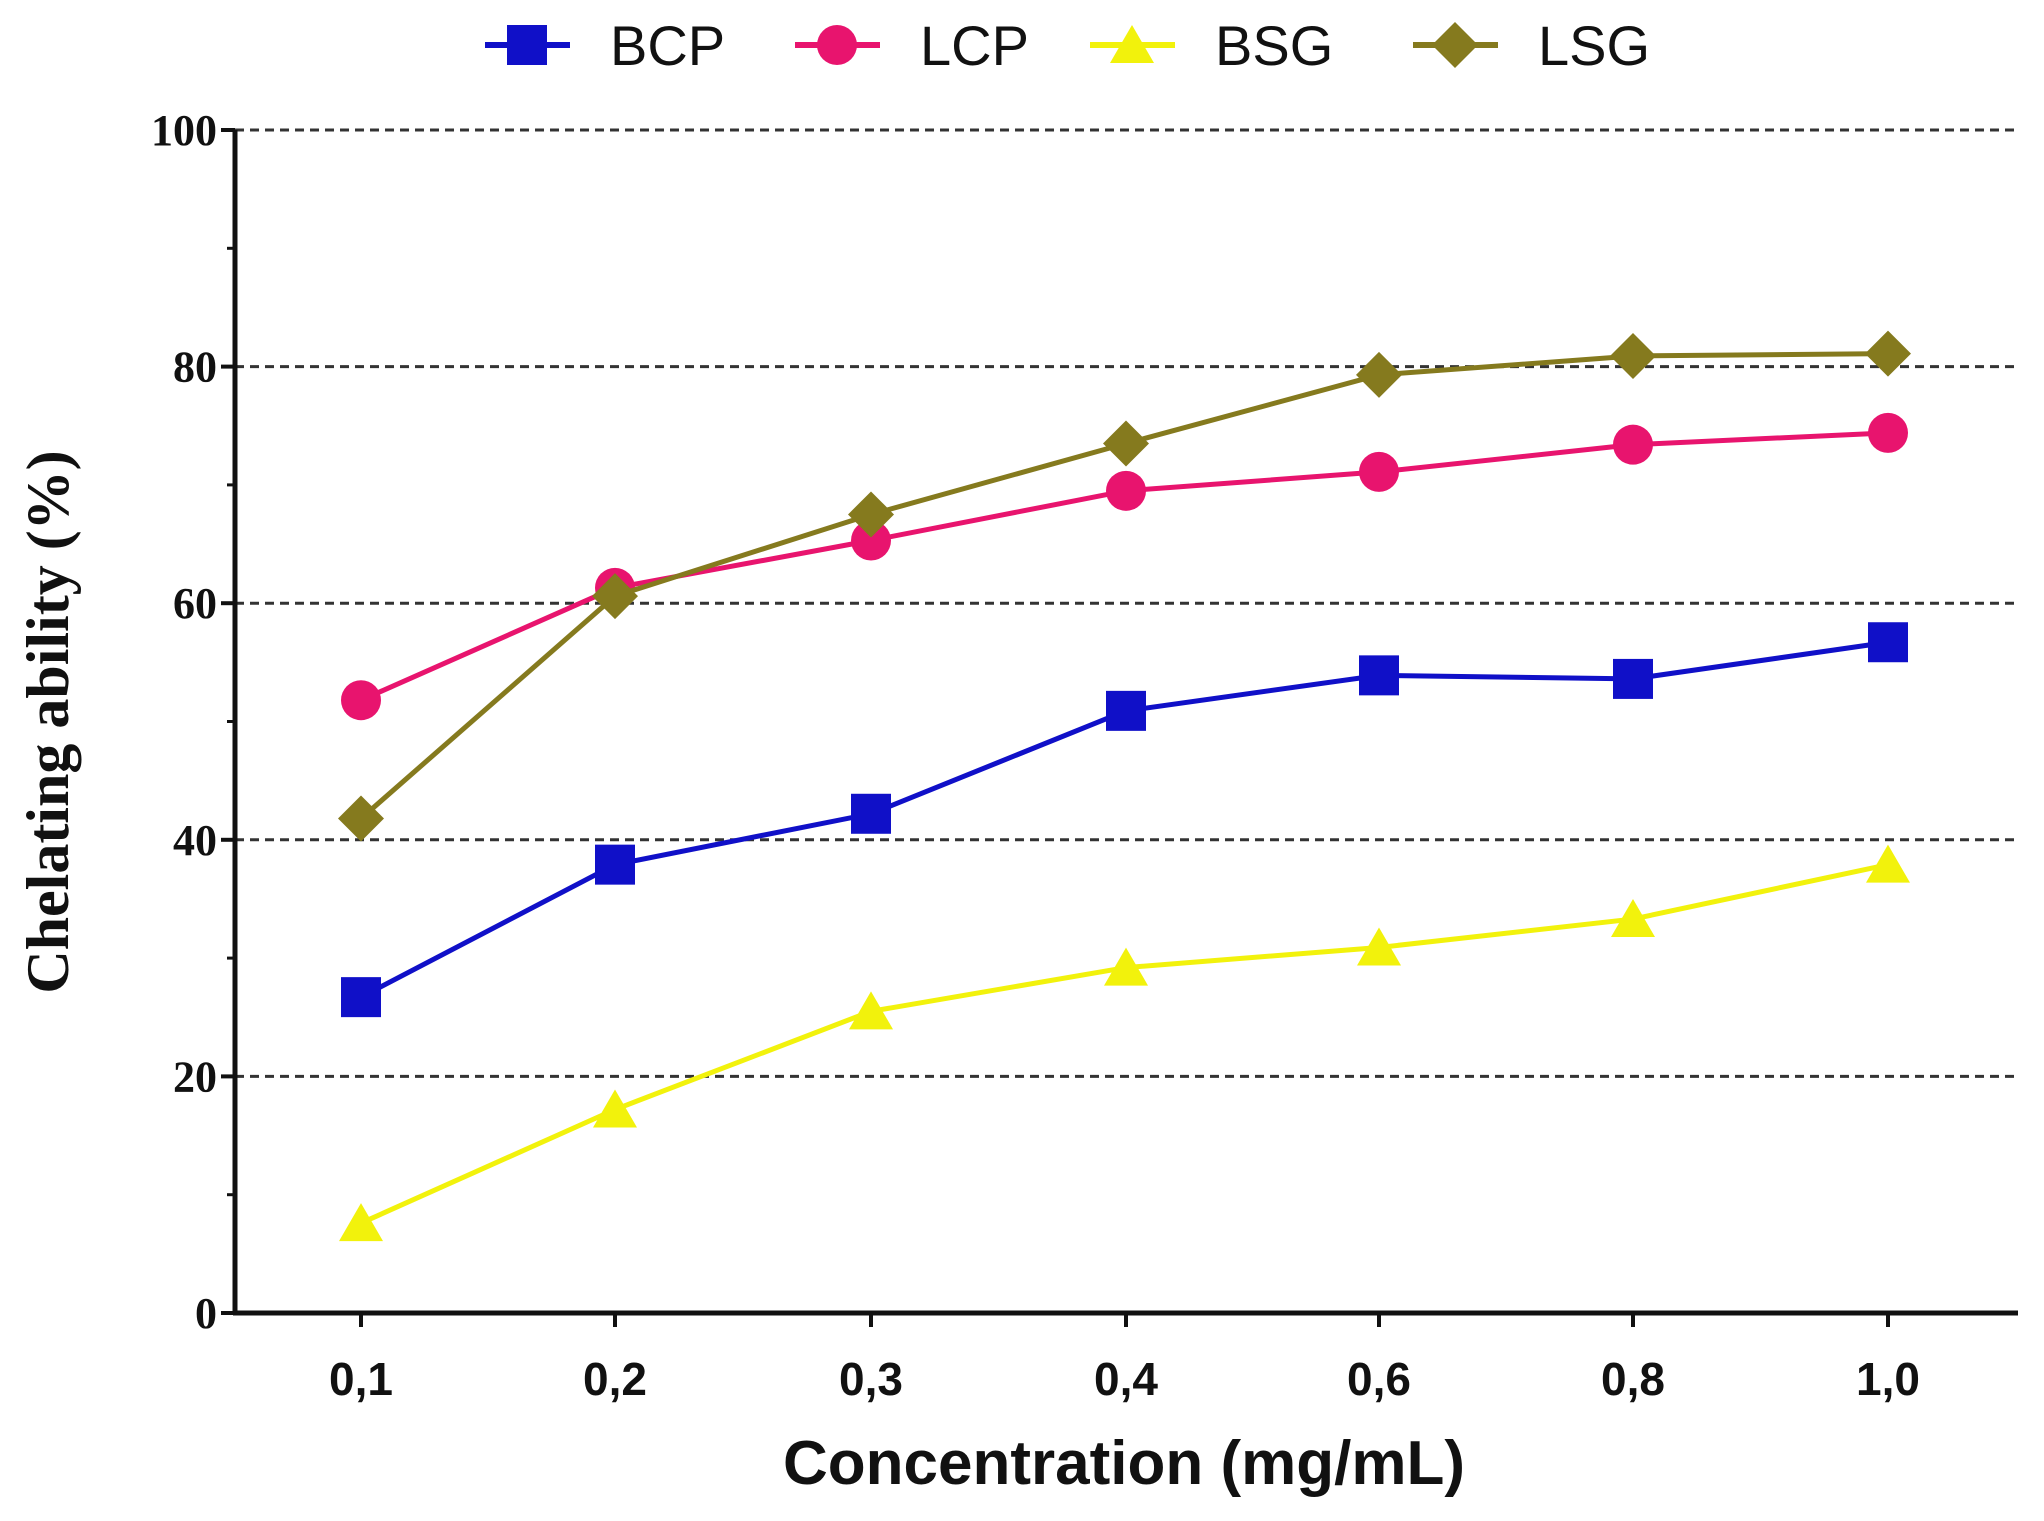 This screenshot has width=2044, height=1521. What do you see at coordinates (1067, 45) in the screenshot?
I see `legend: BCP LCP BSG LSG` at bounding box center [1067, 45].